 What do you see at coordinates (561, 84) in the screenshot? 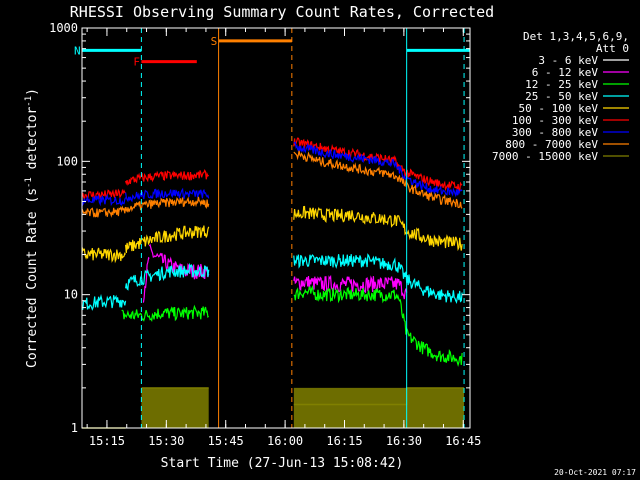
I see `legend-label-2: 12 - 25 keV` at bounding box center [561, 84].